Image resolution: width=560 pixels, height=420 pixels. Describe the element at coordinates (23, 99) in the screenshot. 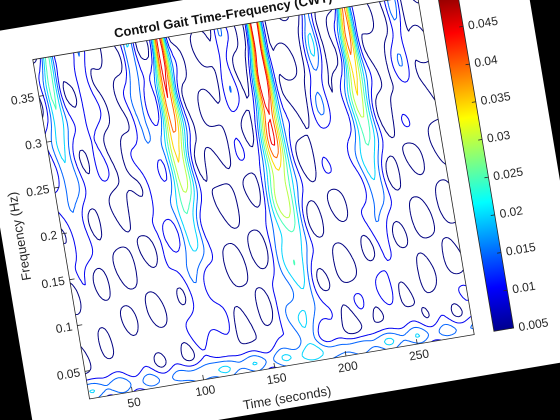

I see `y-tick-label: 0.35` at that location.